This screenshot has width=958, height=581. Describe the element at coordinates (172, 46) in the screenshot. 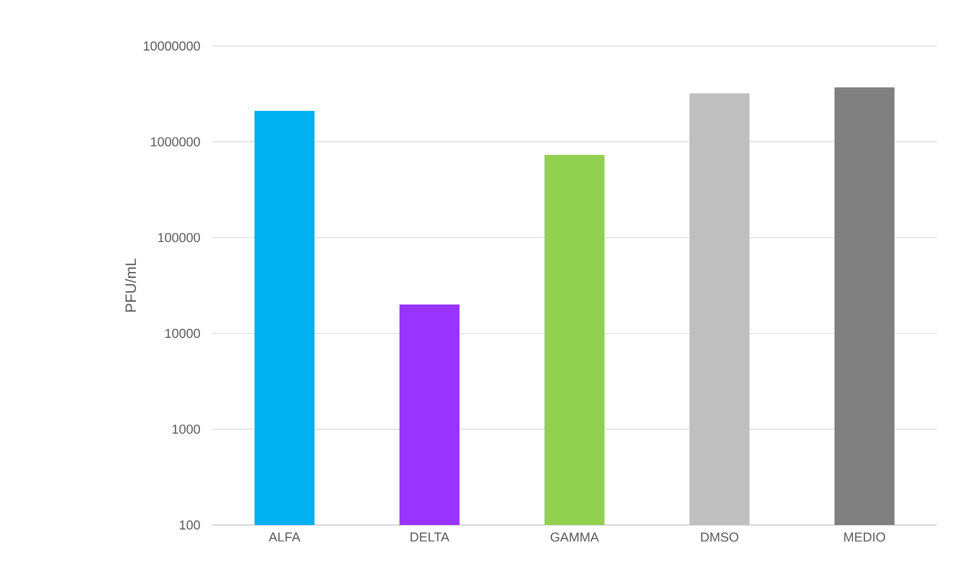

I see `y-tick-label: 10000000` at that location.